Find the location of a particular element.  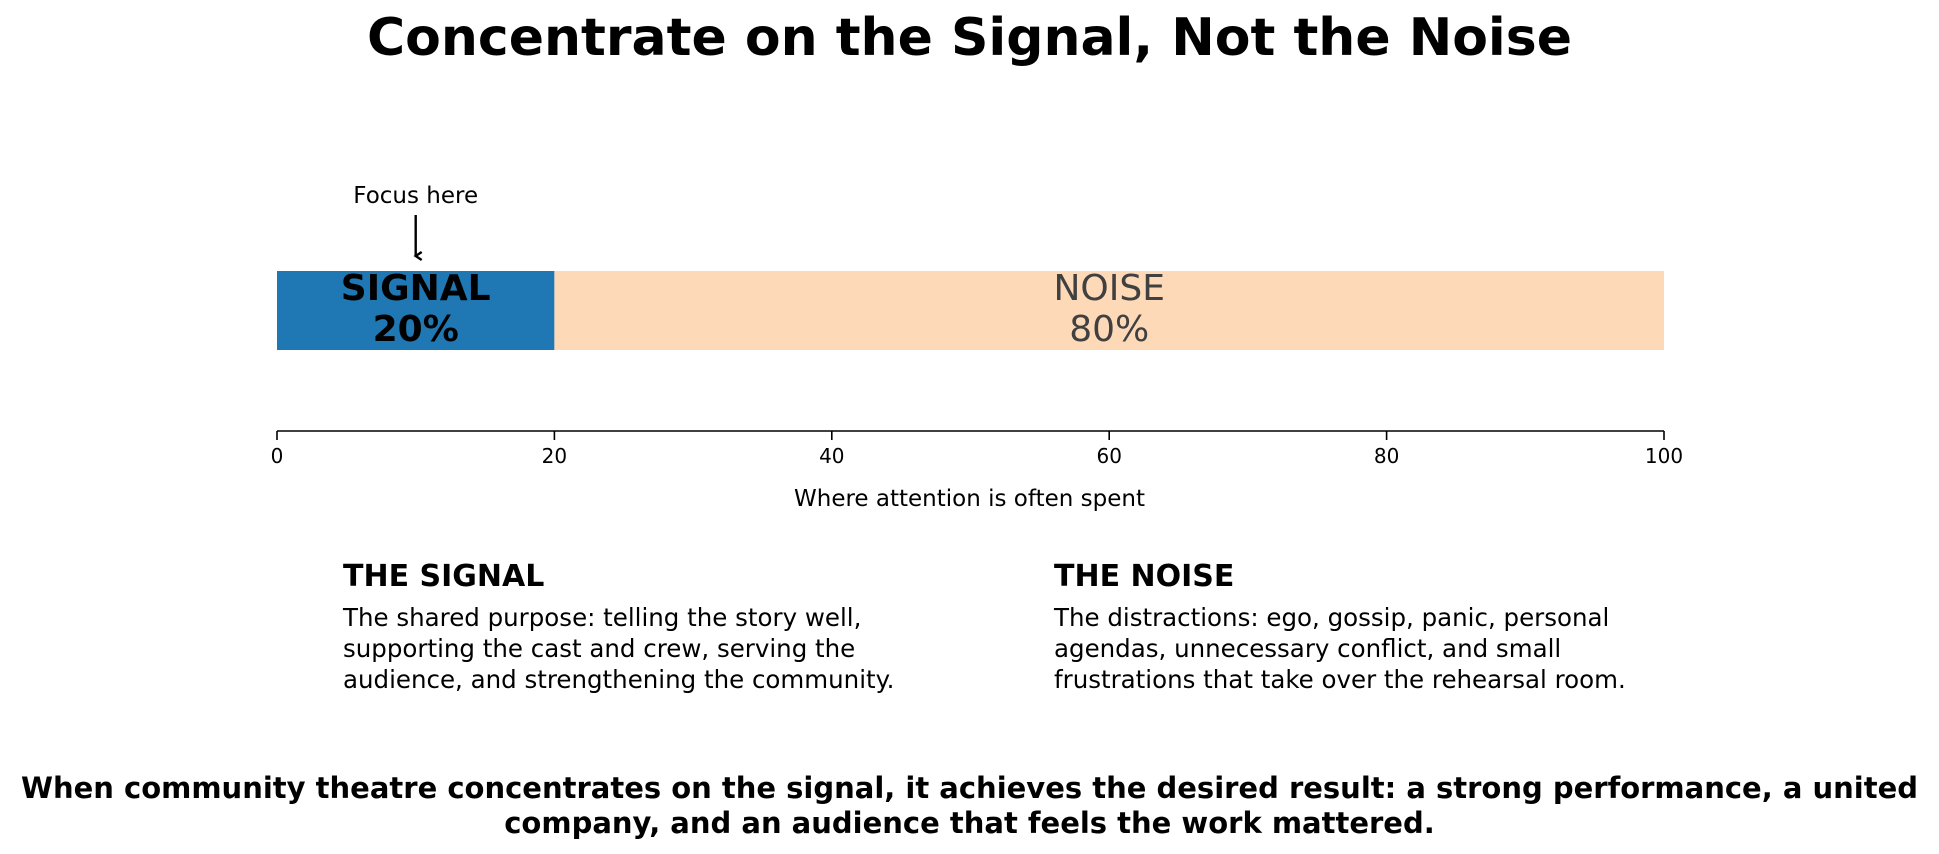

signal-bar is located at coordinates (416, 310).